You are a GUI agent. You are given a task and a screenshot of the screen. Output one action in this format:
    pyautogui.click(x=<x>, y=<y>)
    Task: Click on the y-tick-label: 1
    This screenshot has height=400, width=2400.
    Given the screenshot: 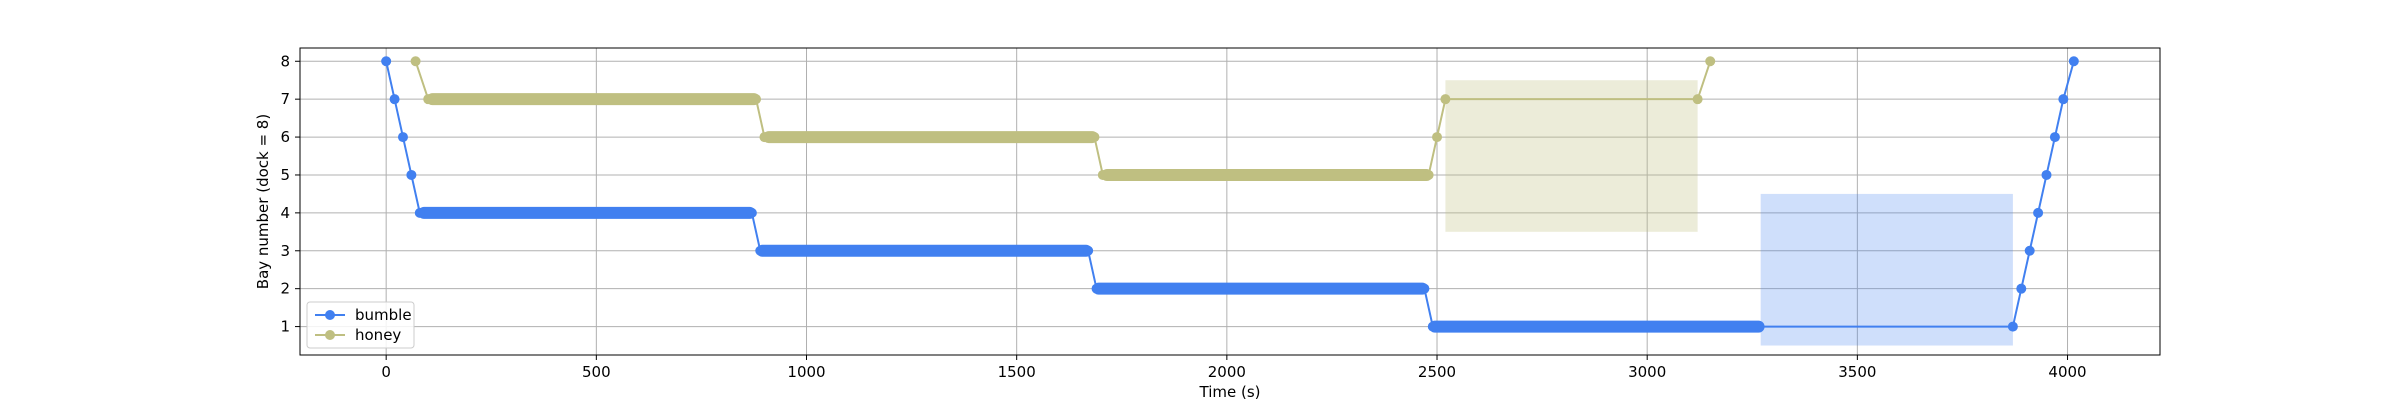 What is the action you would take?
    pyautogui.click(x=285, y=327)
    